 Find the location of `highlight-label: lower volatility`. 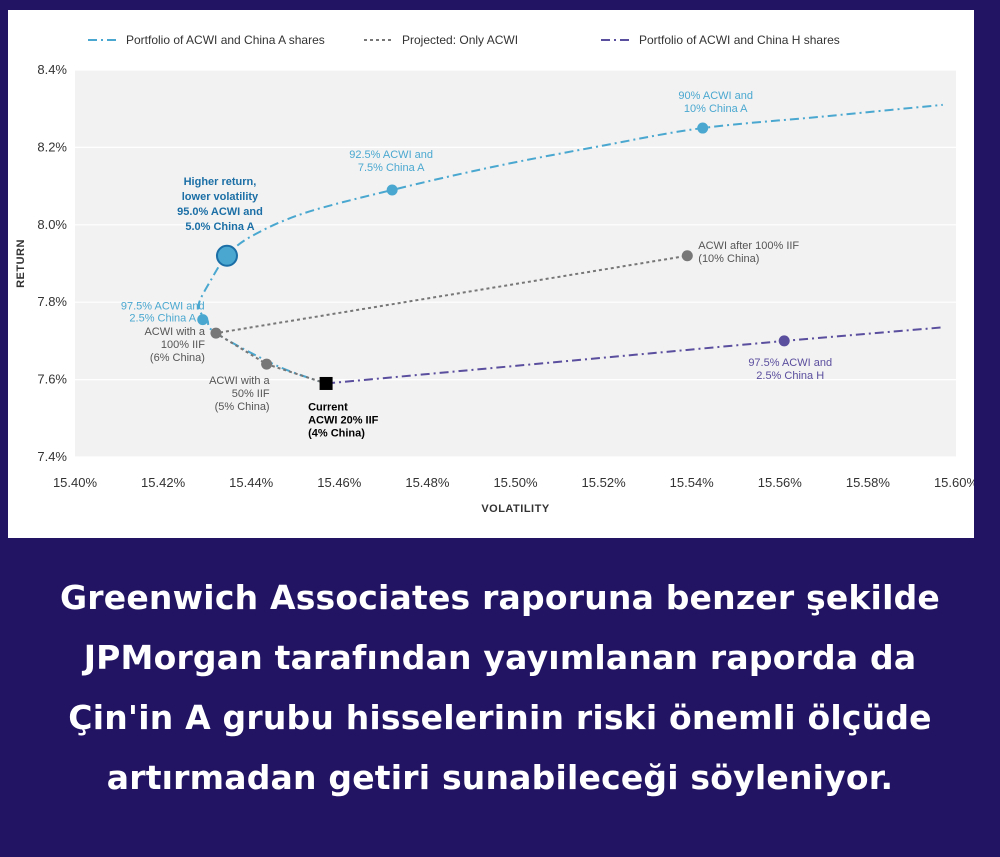

highlight-label: lower volatility is located at coordinates (220, 197).